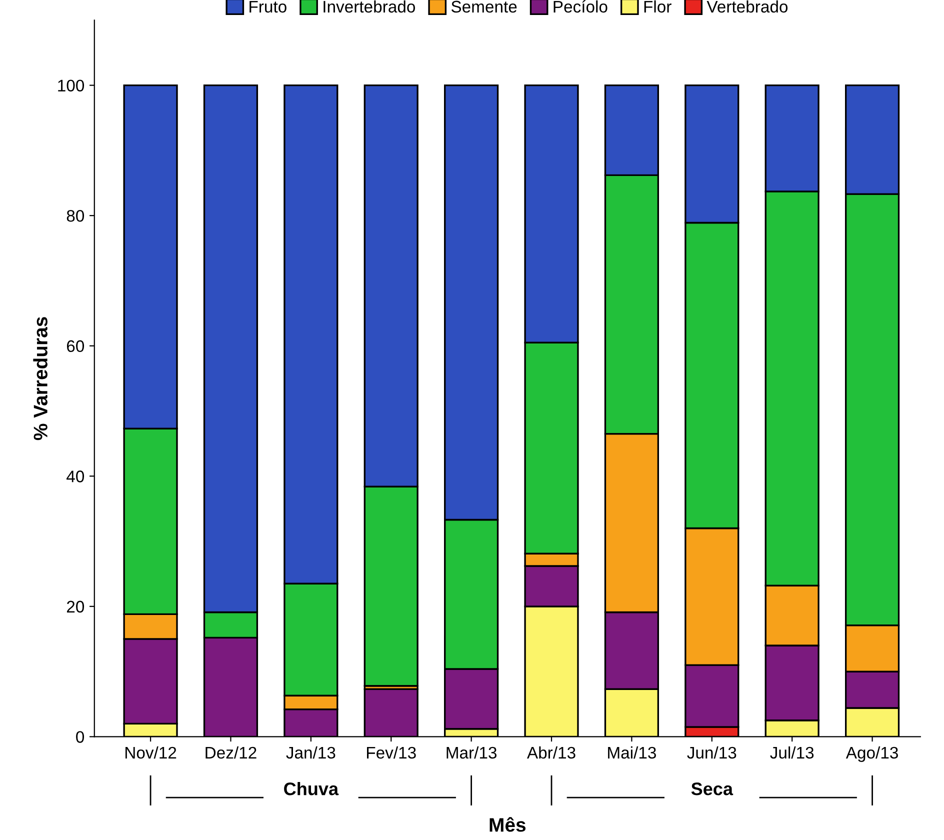 This screenshot has width=944, height=840. Describe the element at coordinates (75, 216) in the screenshot. I see `y-tick-label: 80` at that location.